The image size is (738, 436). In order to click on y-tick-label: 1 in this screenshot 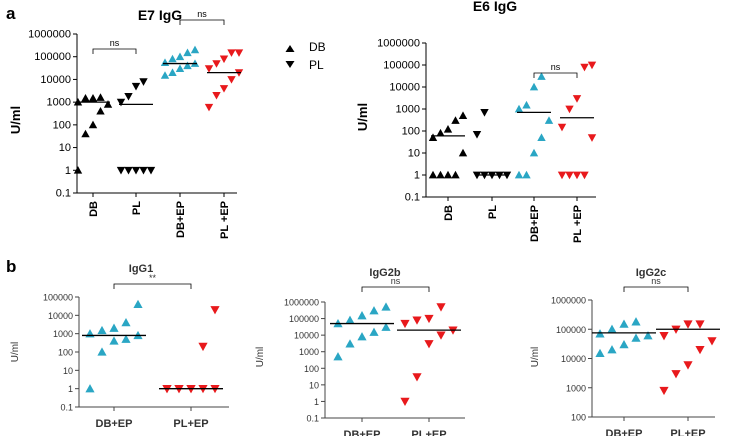, I will do `click(316, 402)`.